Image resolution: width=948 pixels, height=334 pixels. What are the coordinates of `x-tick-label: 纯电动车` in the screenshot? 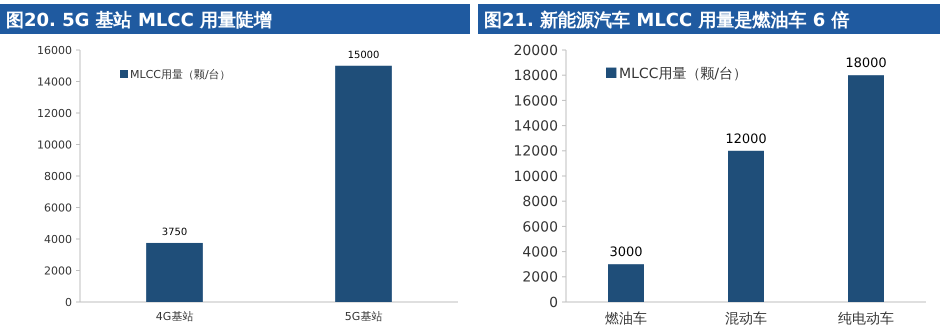 It's located at (866, 319).